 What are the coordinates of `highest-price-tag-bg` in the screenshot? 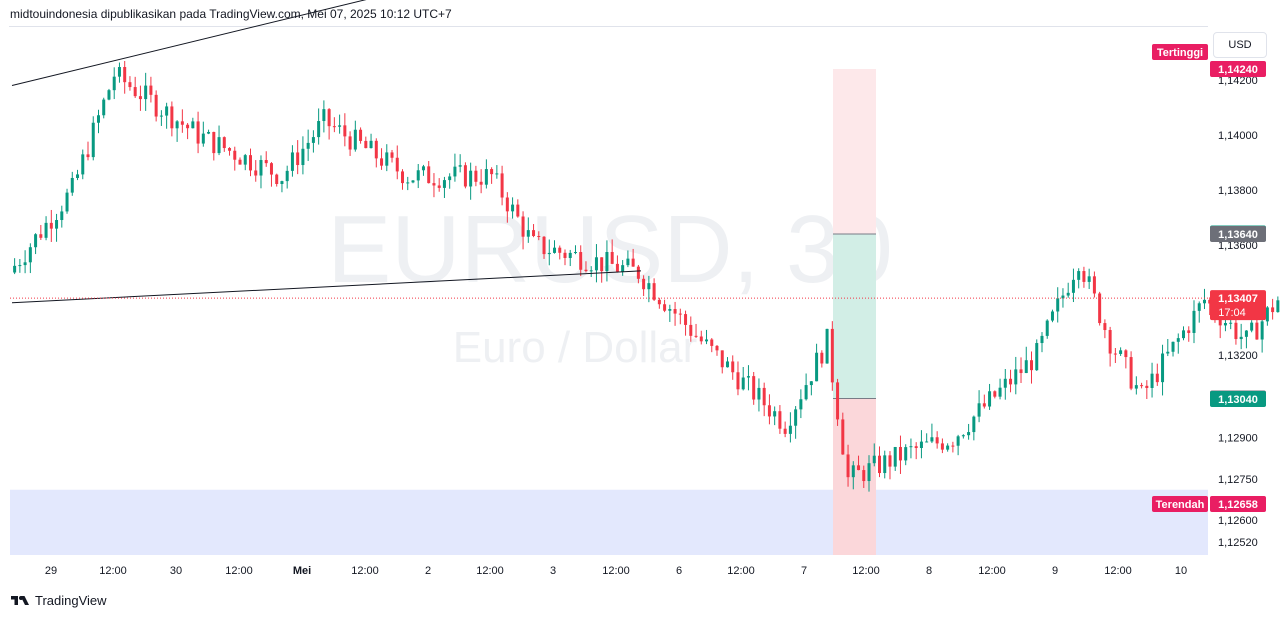 It's located at (1238, 69).